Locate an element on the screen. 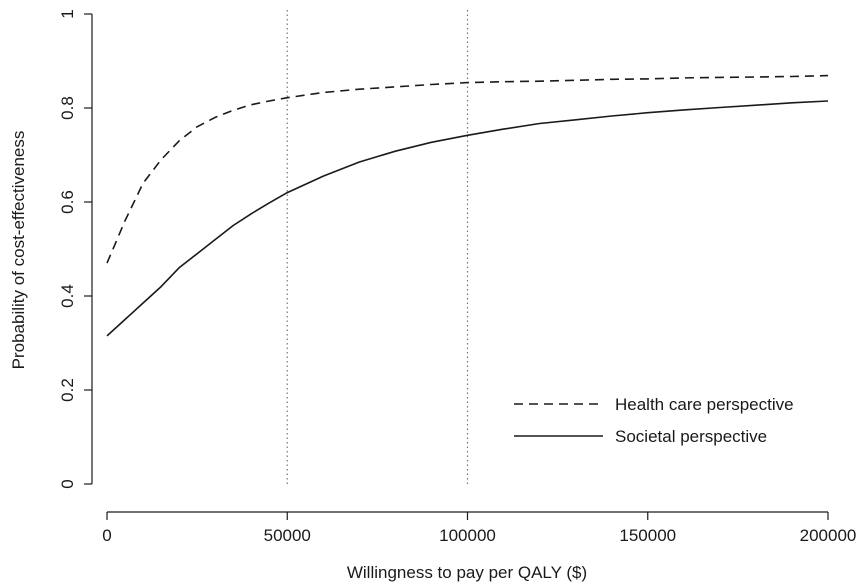 The width and height of the screenshot is (865, 584). y-tick-label: 0.2 is located at coordinates (67, 390).